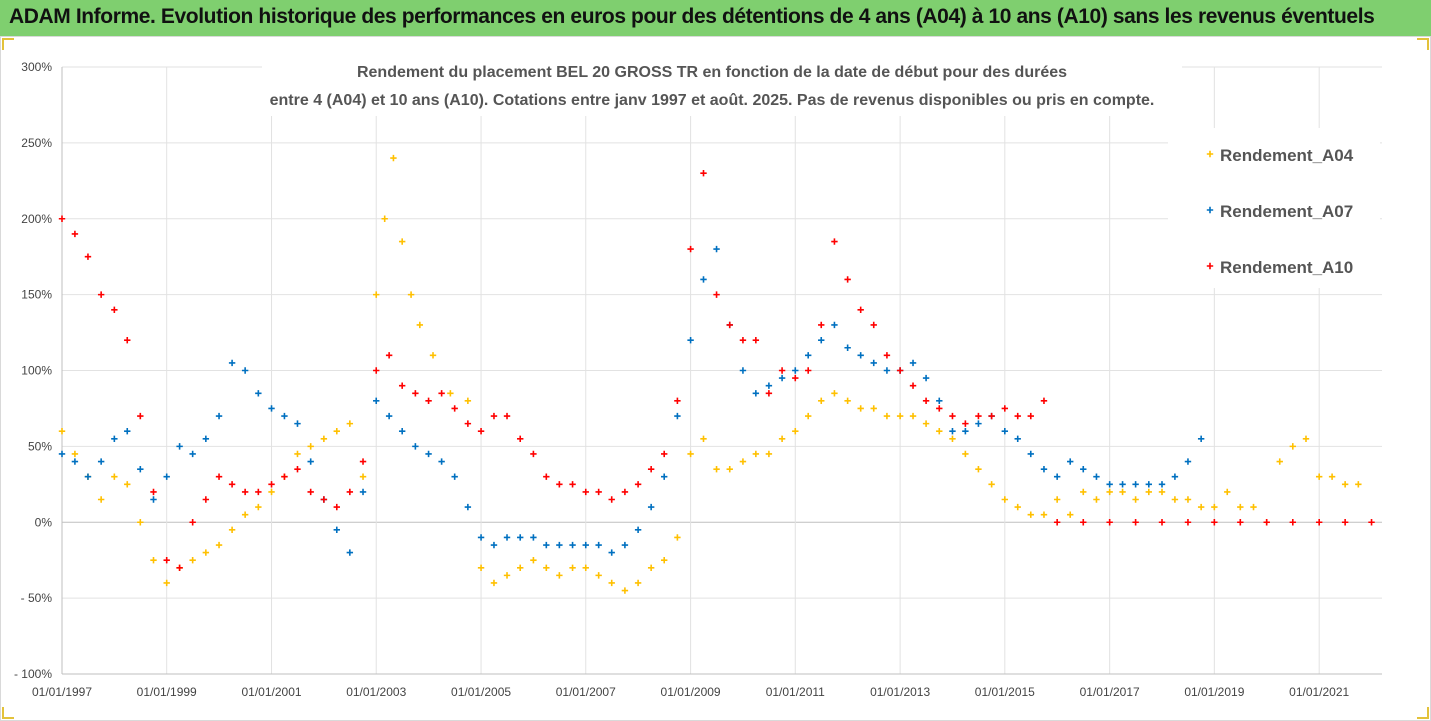 This screenshot has height=721, width=1431. I want to click on y-tick-label: 200%, so click(36, 219).